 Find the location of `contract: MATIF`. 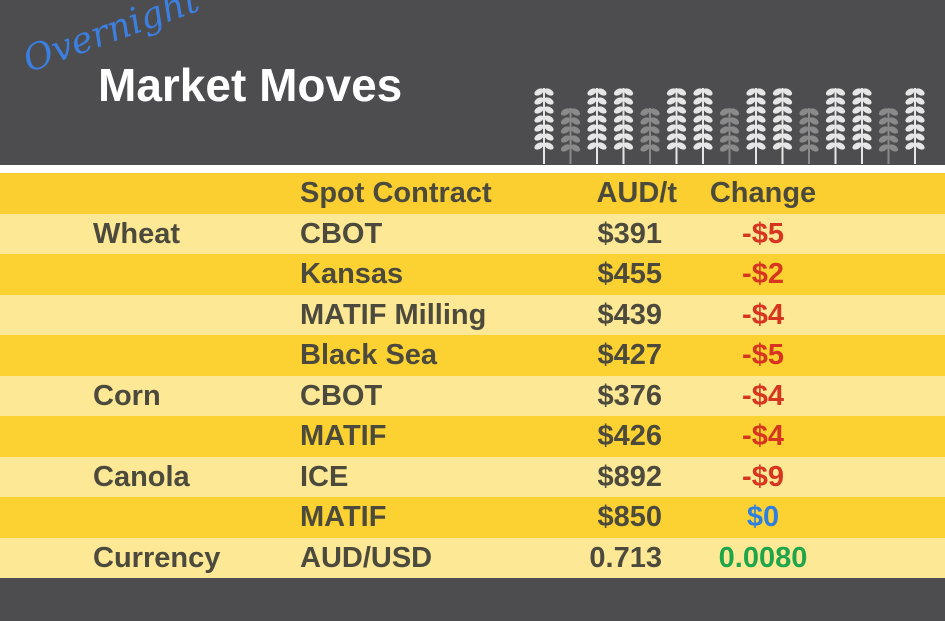

contract: MATIF is located at coordinates (343, 436).